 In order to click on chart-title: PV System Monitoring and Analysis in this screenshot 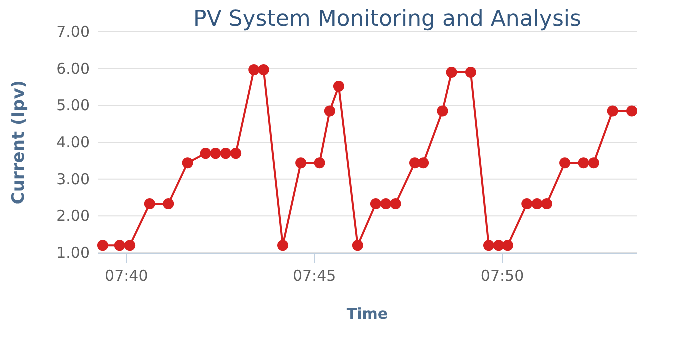, I will do `click(387, 19)`.